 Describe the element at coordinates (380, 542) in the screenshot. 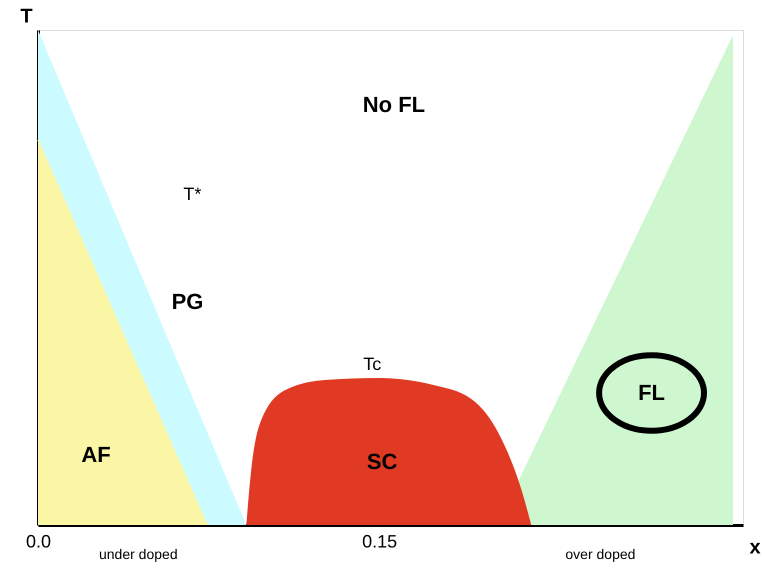

I see `x-tick-label: 0.15` at that location.